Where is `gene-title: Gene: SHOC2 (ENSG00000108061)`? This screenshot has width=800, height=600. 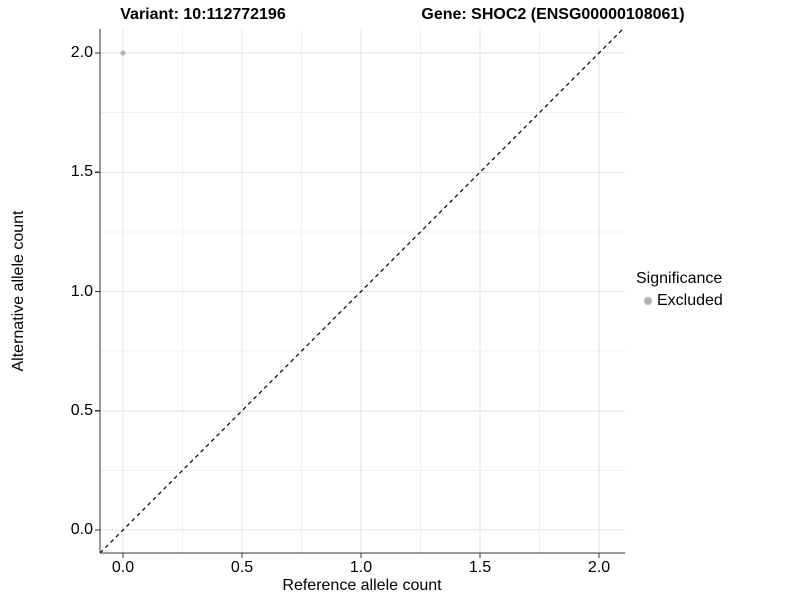
gene-title: Gene: SHOC2 (ENSG00000108061) is located at coordinates (553, 14).